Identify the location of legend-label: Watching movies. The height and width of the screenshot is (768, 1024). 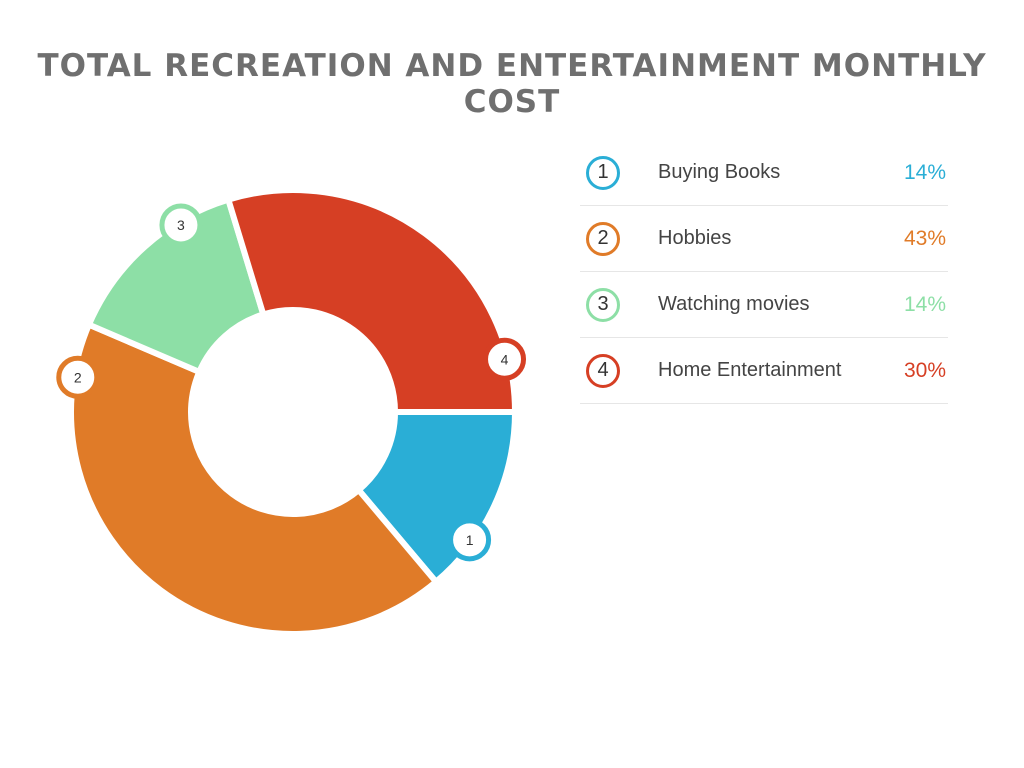
(734, 304).